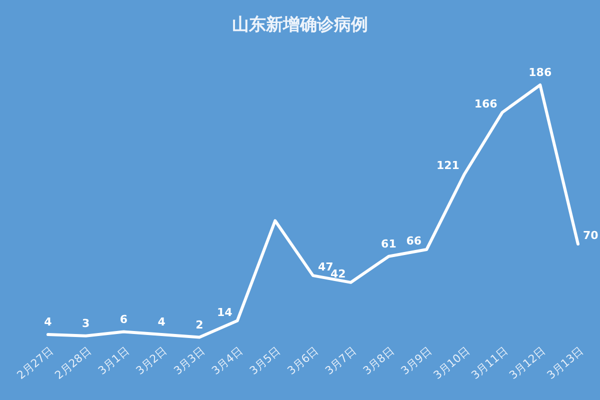 The width and height of the screenshot is (600, 400). Describe the element at coordinates (378, 361) in the screenshot. I see `x-tick-label: 3月8日` at that location.